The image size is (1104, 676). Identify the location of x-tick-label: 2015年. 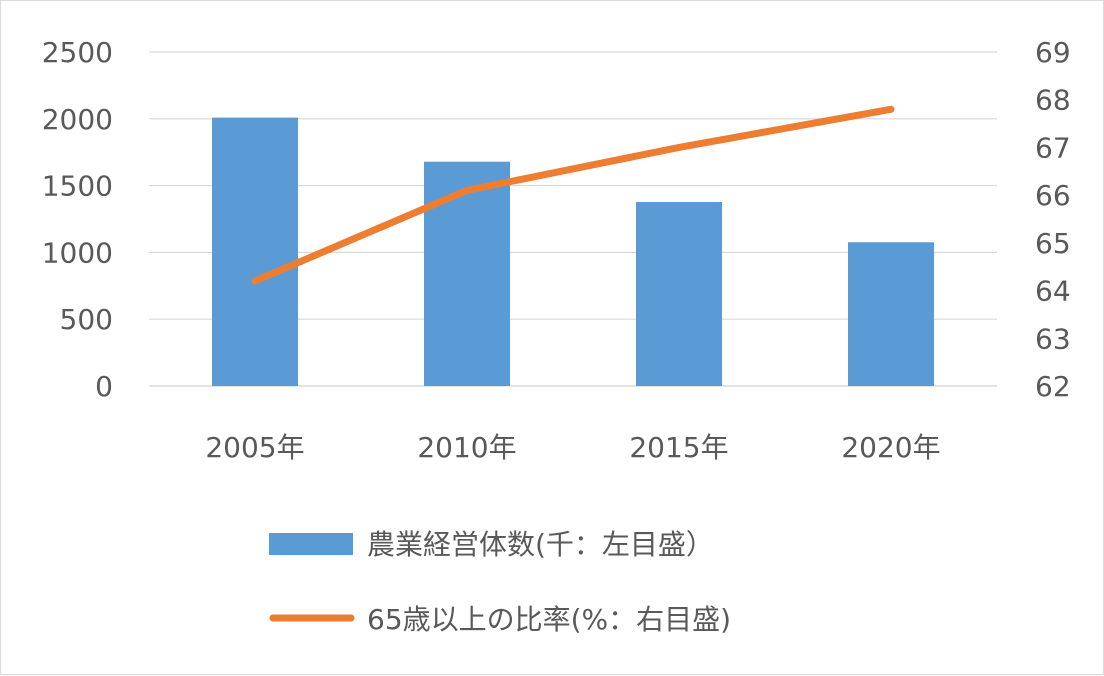
(678, 447).